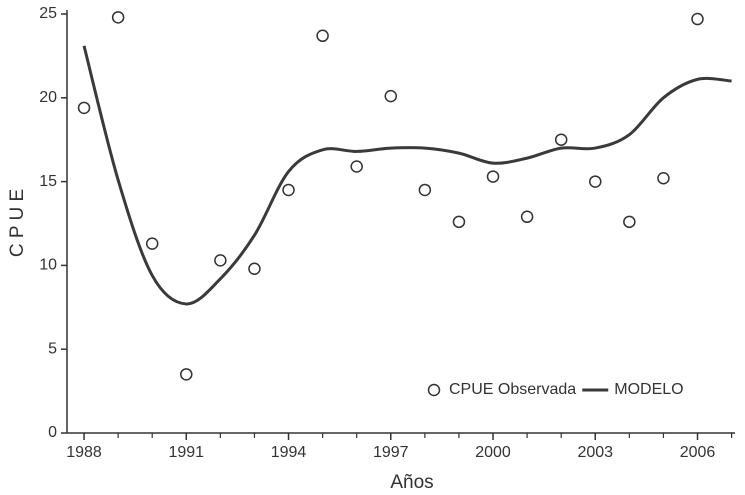 The height and width of the screenshot is (495, 745). Describe the element at coordinates (698, 452) in the screenshot. I see `x-tick-label: 2006` at that location.